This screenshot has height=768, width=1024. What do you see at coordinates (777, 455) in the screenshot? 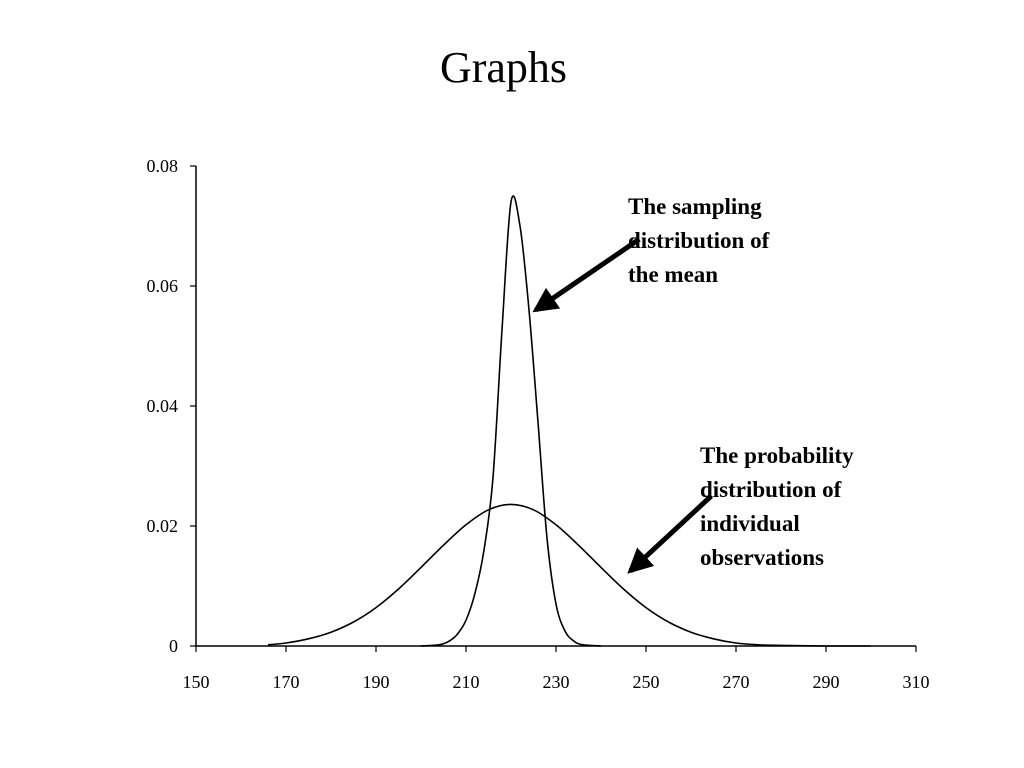
I see `annotation-line: The probability` at bounding box center [777, 455].